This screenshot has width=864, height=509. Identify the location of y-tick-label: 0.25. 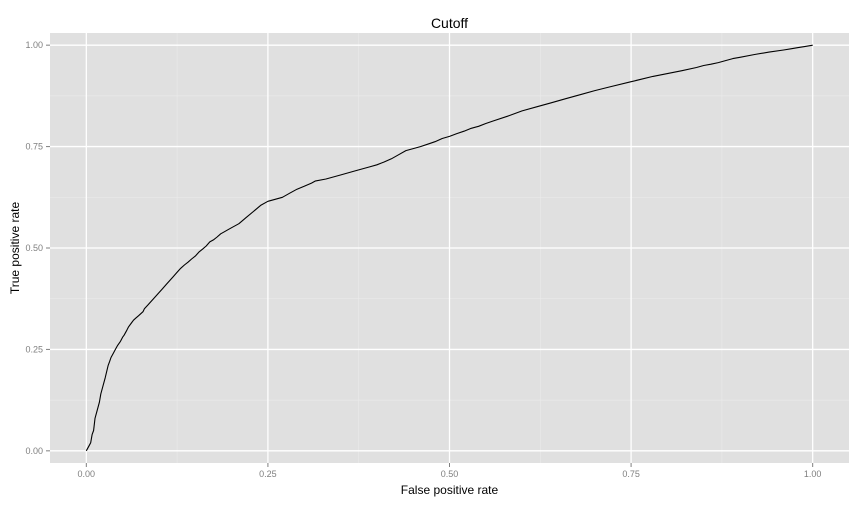
(34, 349).